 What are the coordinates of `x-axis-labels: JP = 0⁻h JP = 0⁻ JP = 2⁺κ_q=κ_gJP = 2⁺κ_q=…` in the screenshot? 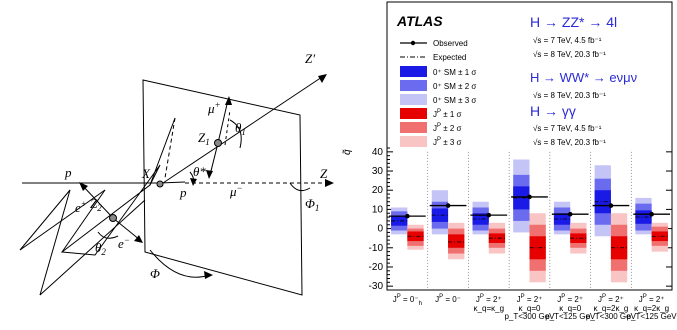 It's located at (535, 307).